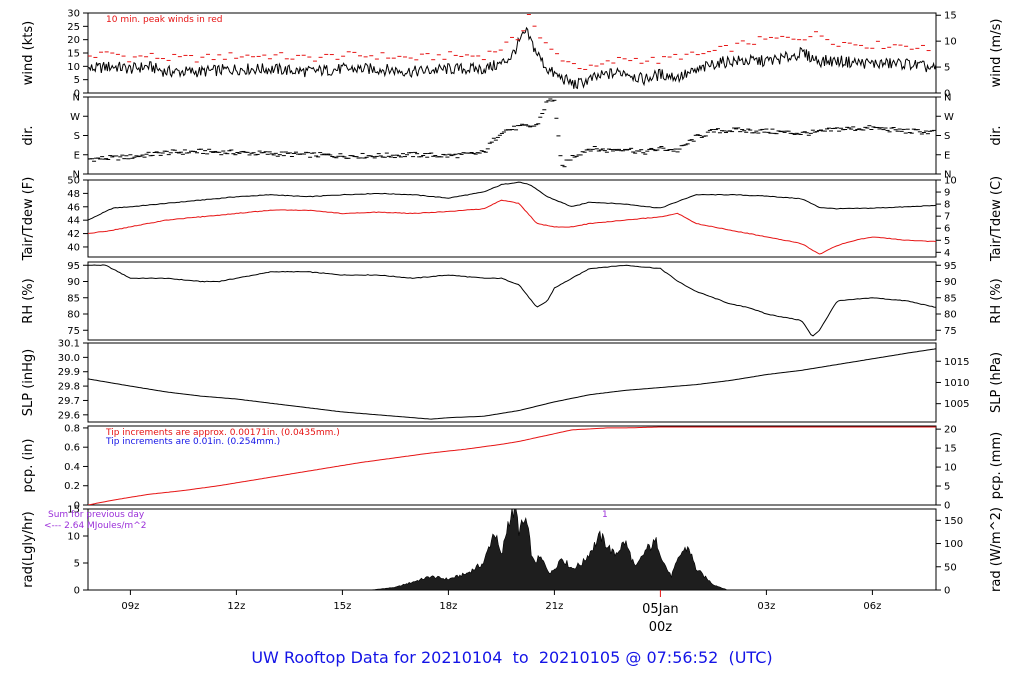 The image size is (1024, 700). What do you see at coordinates (333, 657) in the screenshot?
I see `footer-prefix: UW Rooftop Data for` at bounding box center [333, 657].